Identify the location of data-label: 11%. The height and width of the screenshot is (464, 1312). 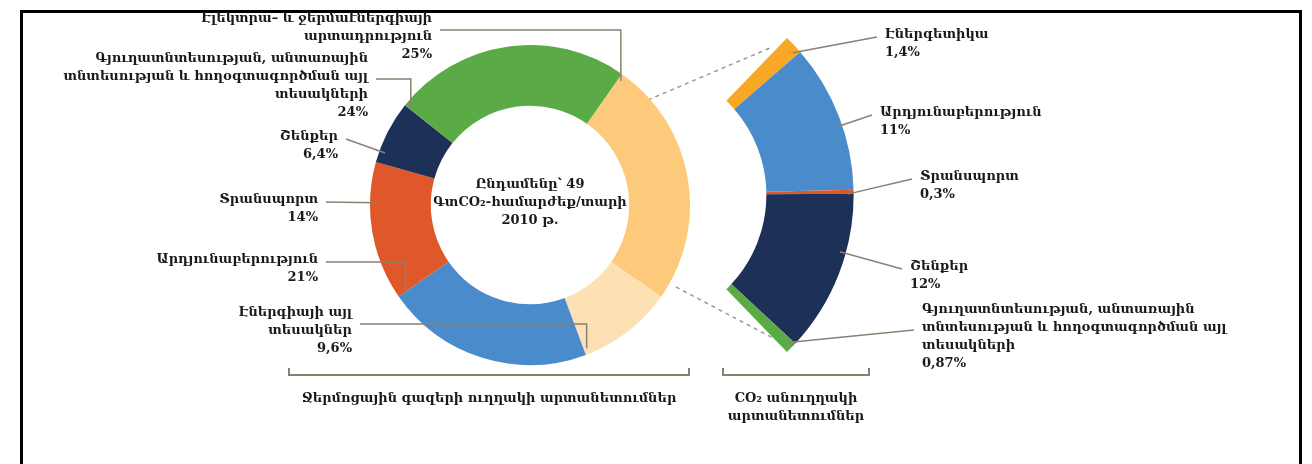
(896, 129).